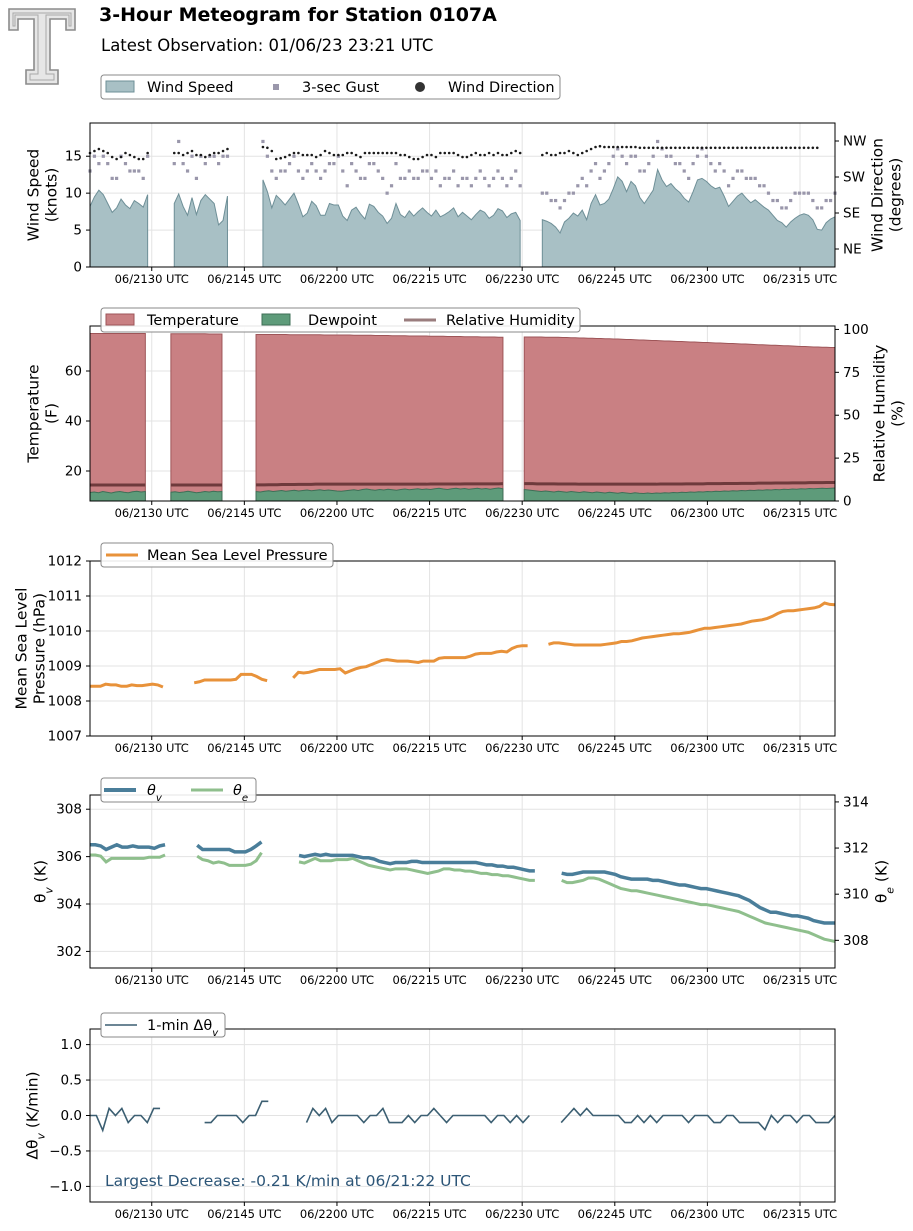  What do you see at coordinates (77, 268) in the screenshot?
I see `y-tick-label: 0` at bounding box center [77, 268].